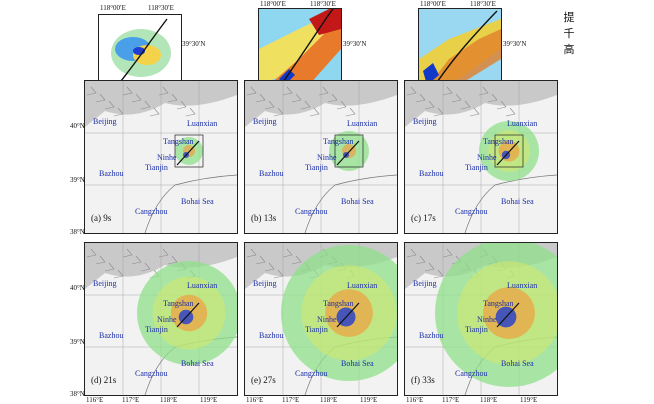 This screenshot has width=654, height=404. I want to click on inset-b-field, so click(300, 47).